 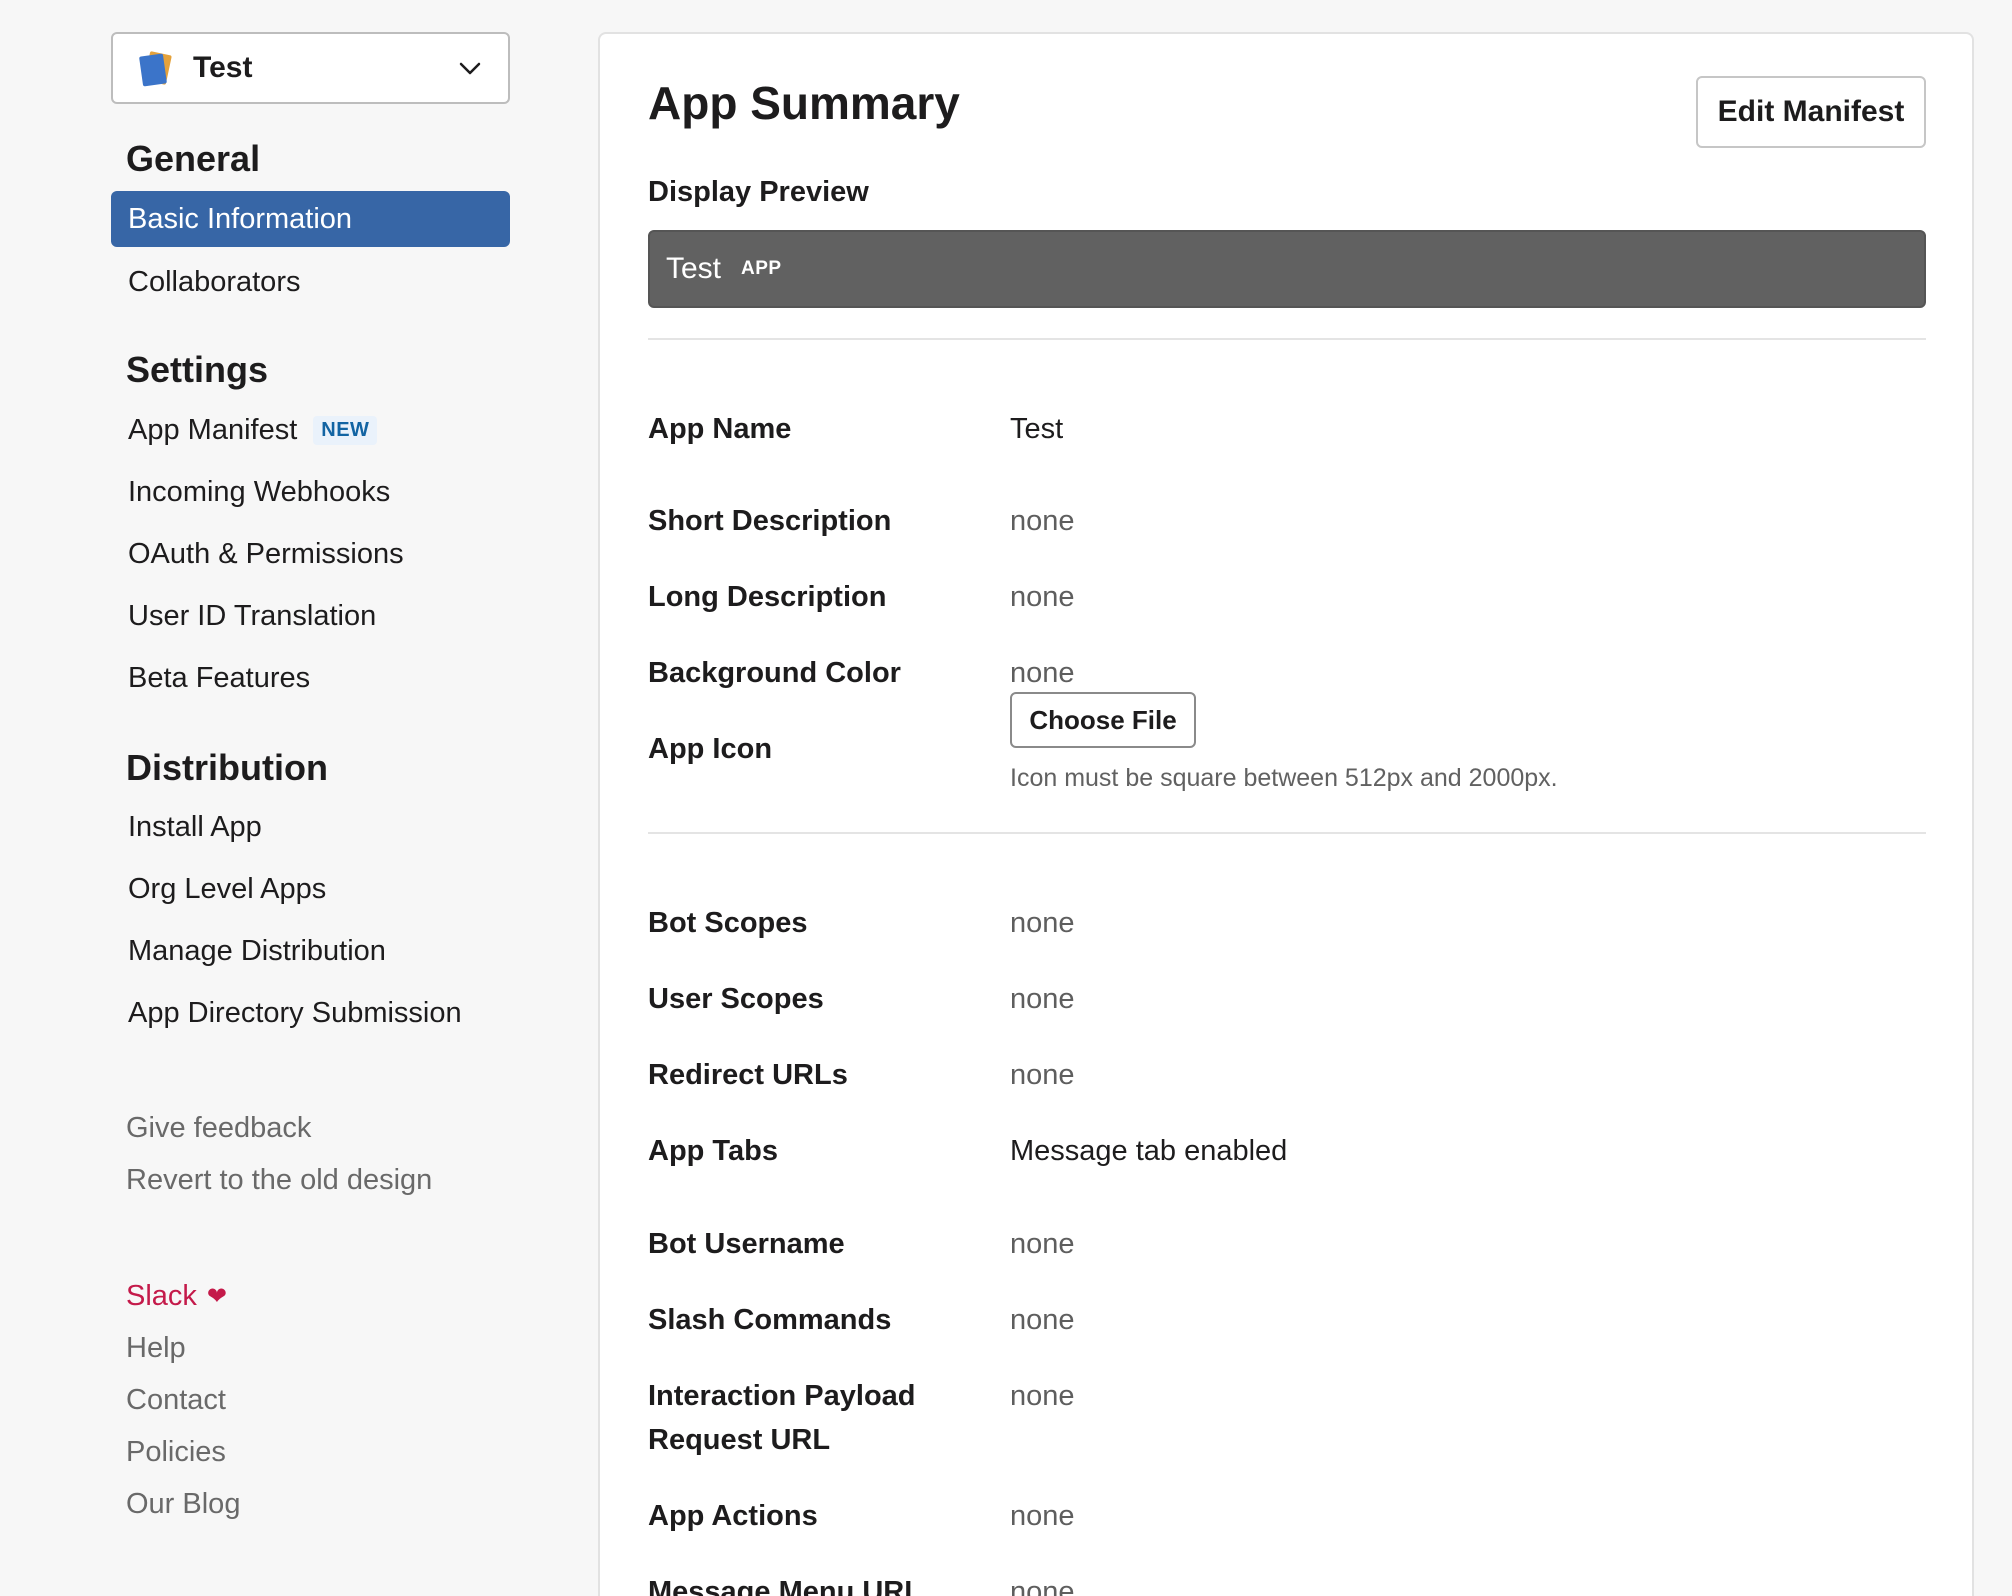 What do you see at coordinates (770, 521) in the screenshot?
I see `short-description-label: Short Description` at bounding box center [770, 521].